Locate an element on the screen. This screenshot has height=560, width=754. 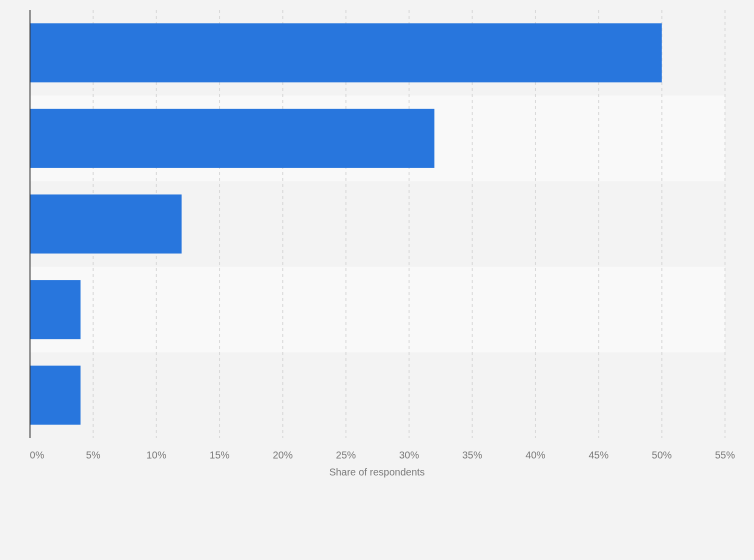
x-tick-label: 20% is located at coordinates (283, 456).